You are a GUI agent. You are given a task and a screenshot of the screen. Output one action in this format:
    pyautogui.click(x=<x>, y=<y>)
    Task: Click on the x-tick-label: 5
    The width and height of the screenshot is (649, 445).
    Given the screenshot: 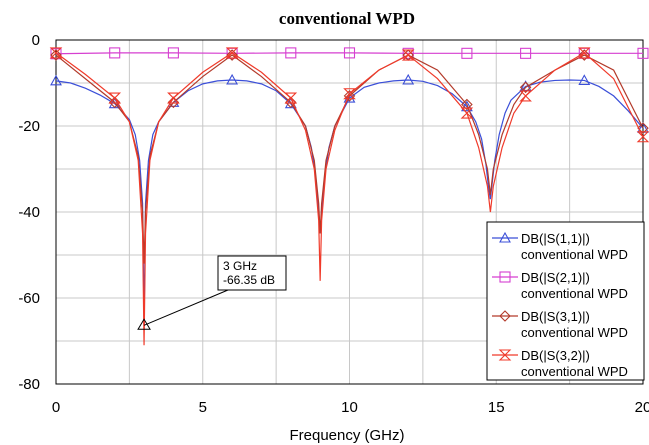 What is the action you would take?
    pyautogui.click(x=203, y=407)
    